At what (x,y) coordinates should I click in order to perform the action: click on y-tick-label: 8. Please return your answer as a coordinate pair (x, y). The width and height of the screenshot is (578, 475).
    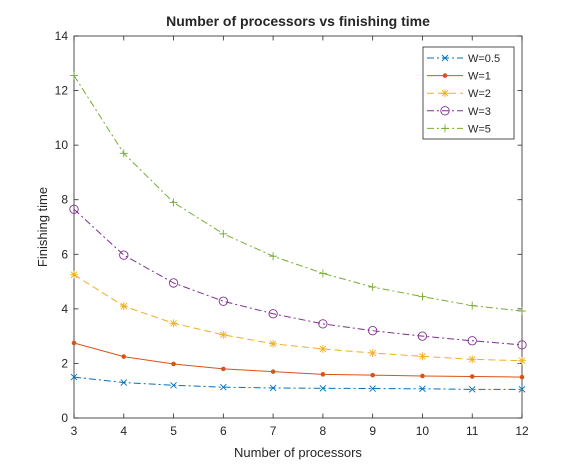
    Looking at the image, I should click on (64, 200).